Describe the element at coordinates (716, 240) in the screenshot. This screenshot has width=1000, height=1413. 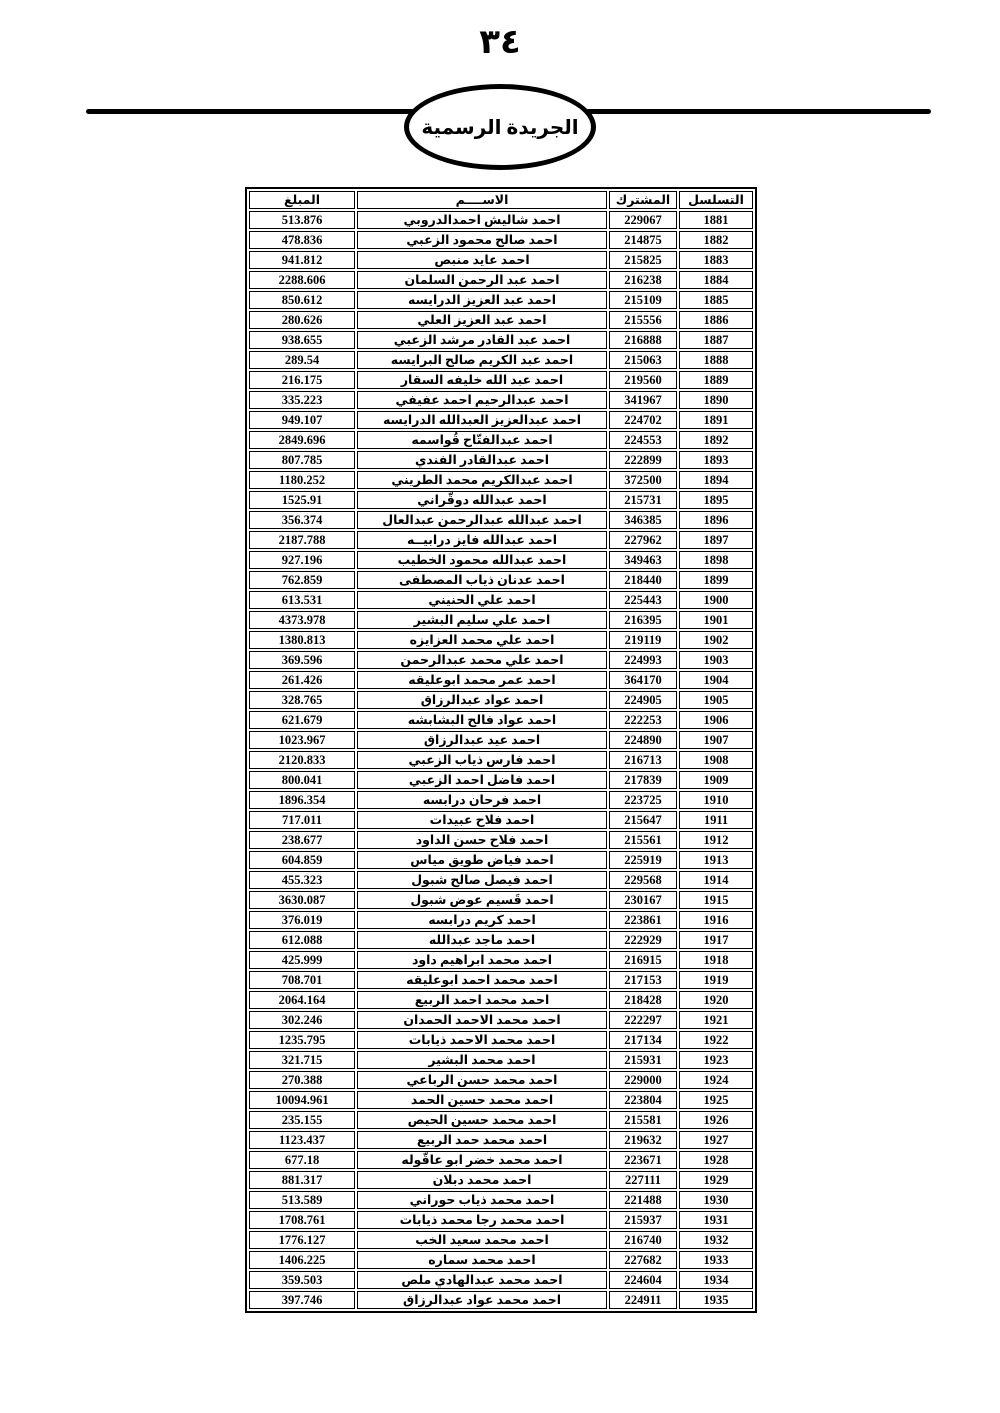
I see `serial-cell: 1882` at that location.